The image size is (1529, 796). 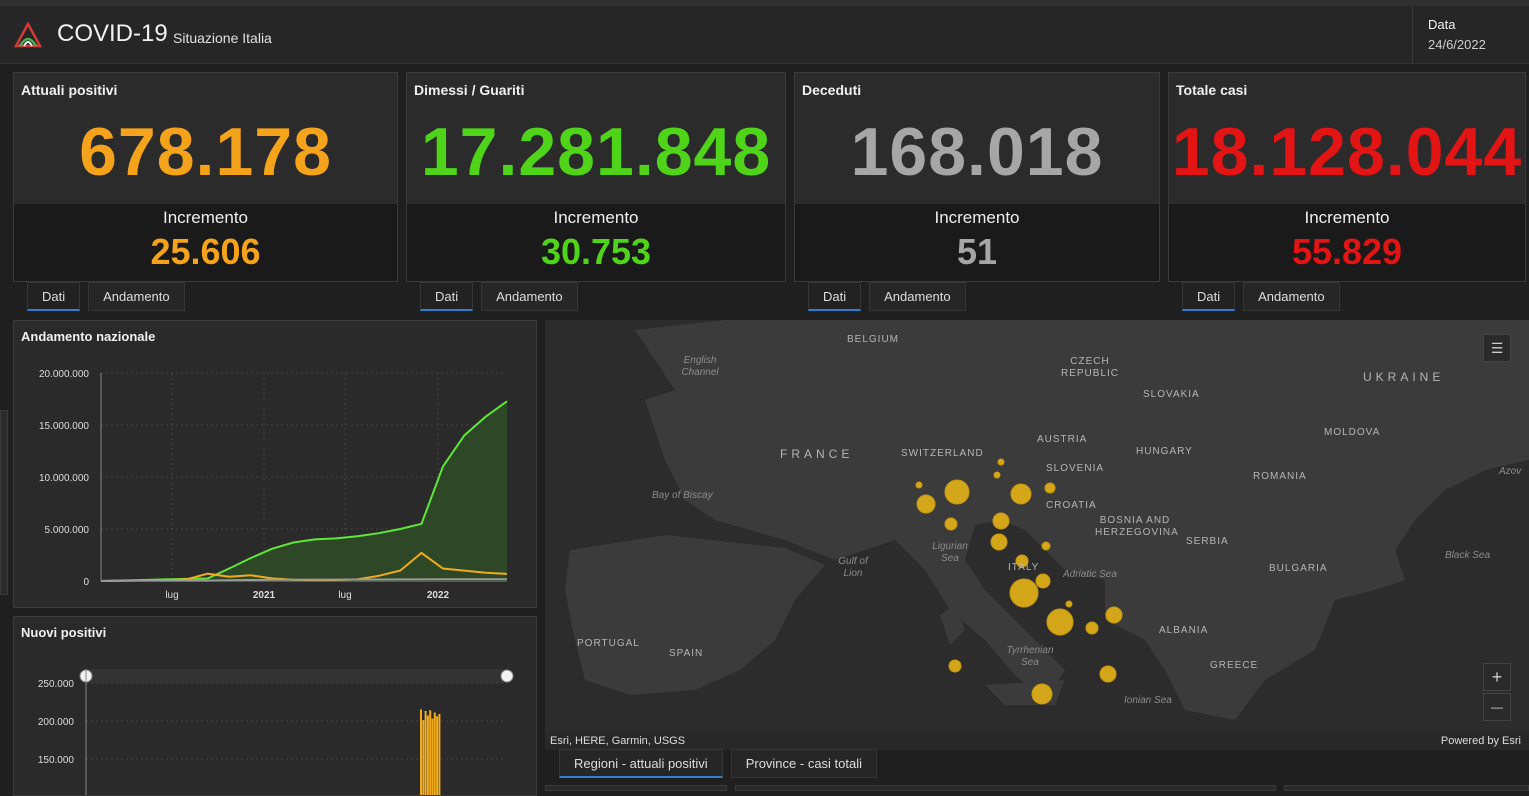 I want to click on map-label: SLOVENIA, so click(x=1075, y=468).